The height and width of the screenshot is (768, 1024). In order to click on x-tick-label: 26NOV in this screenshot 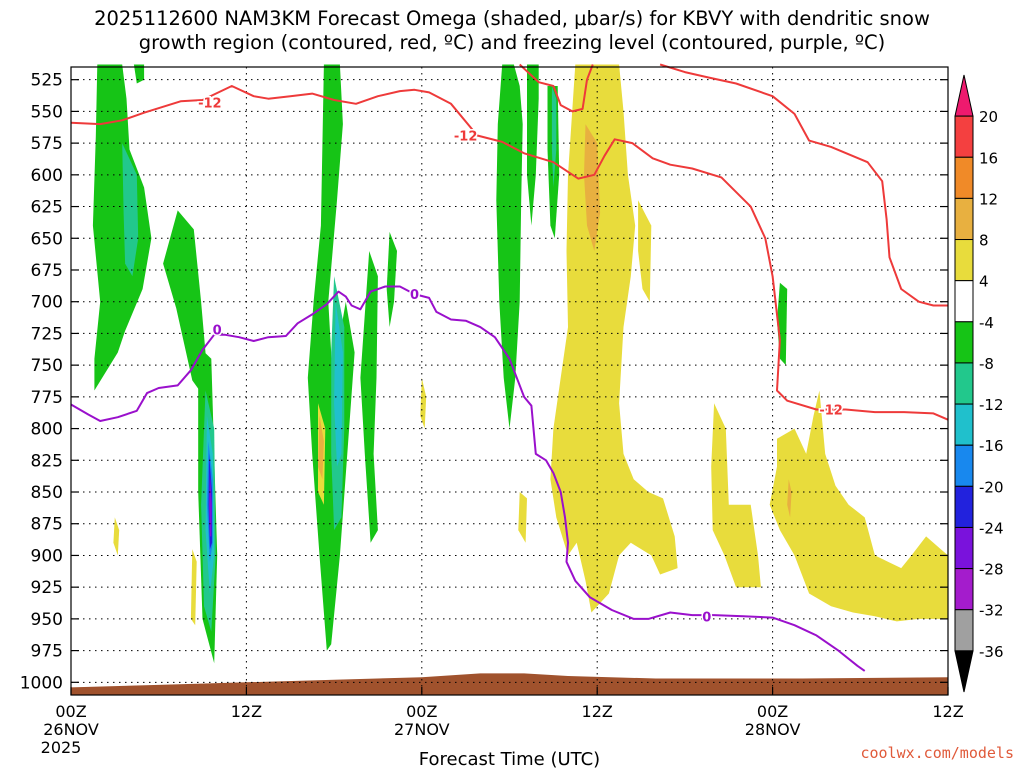, I will do `click(71, 729)`.